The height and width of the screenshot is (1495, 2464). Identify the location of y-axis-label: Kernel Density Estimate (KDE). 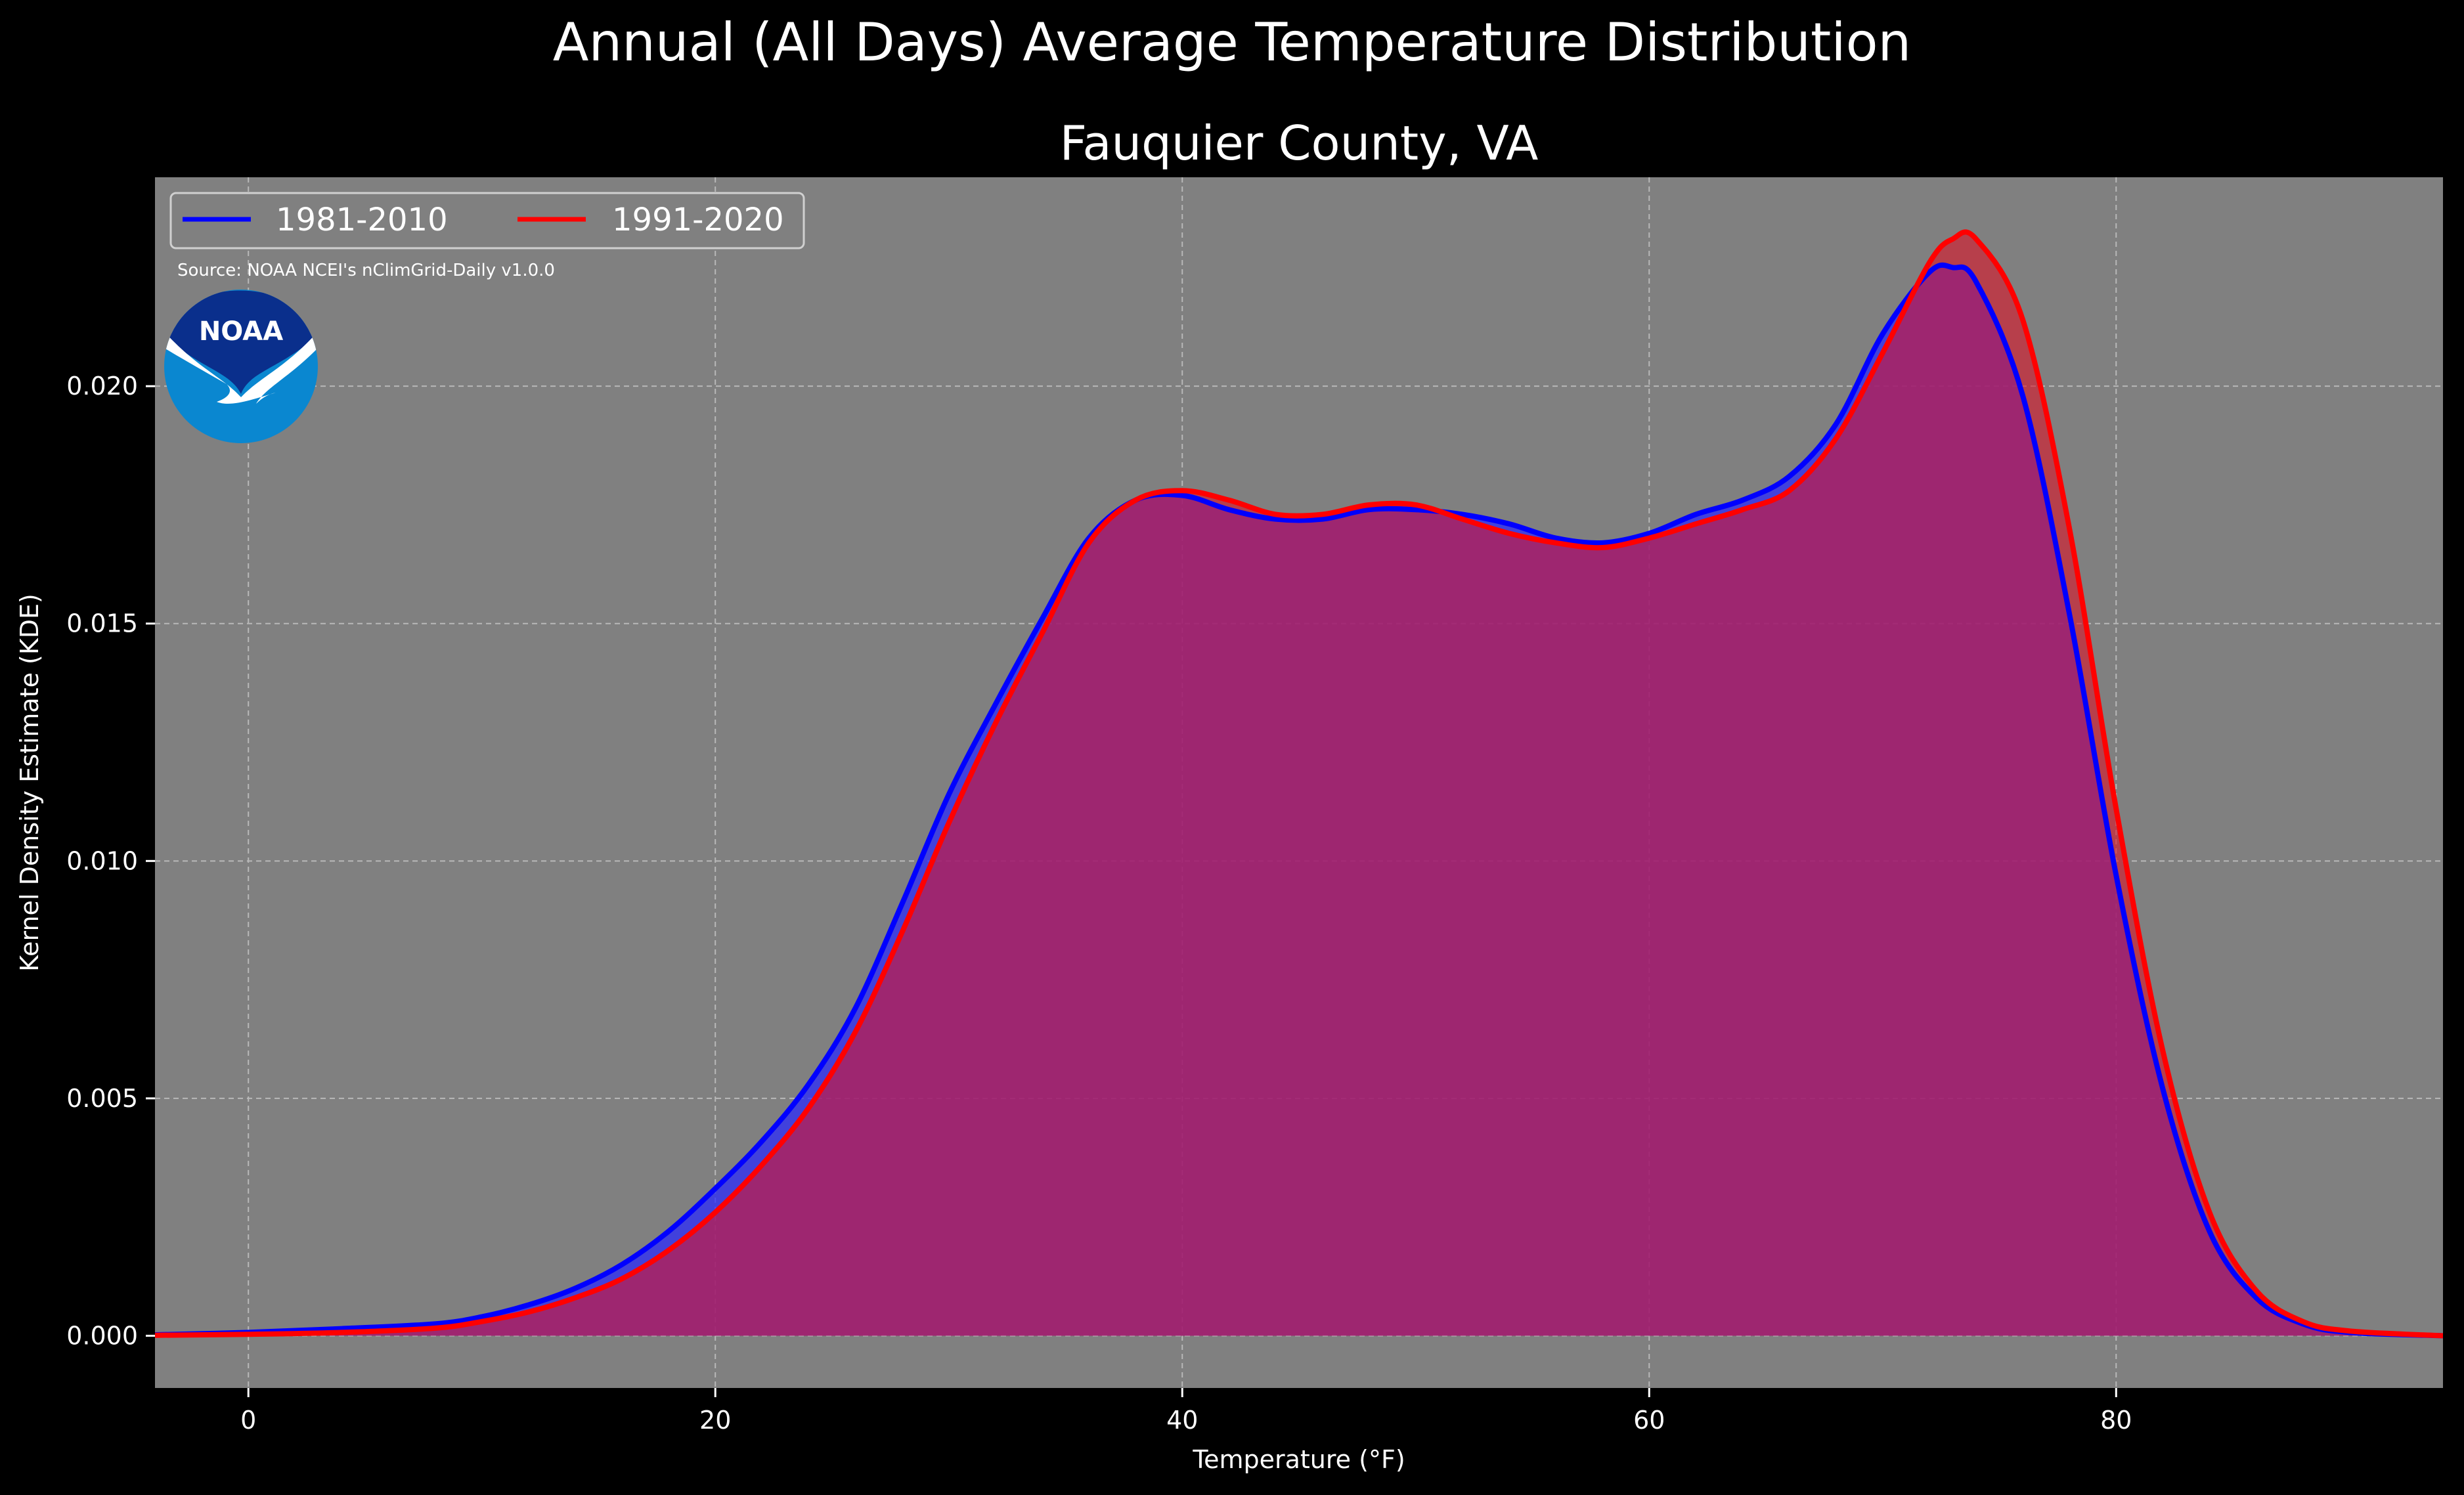
(29, 783).